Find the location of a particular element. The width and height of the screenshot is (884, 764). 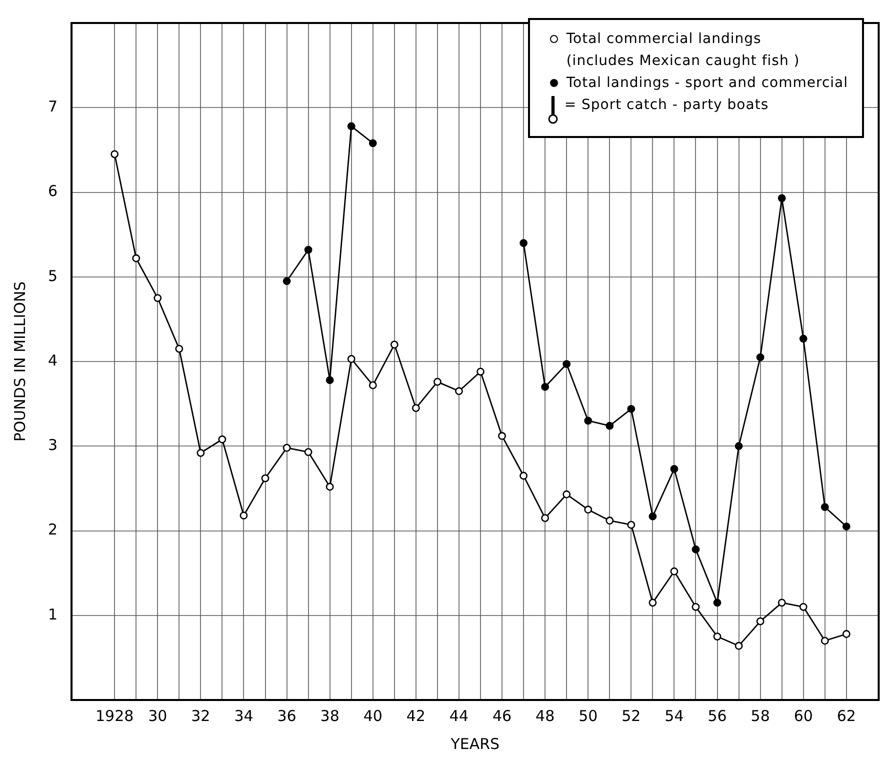

y-tick-label: 7 is located at coordinates (53, 107).